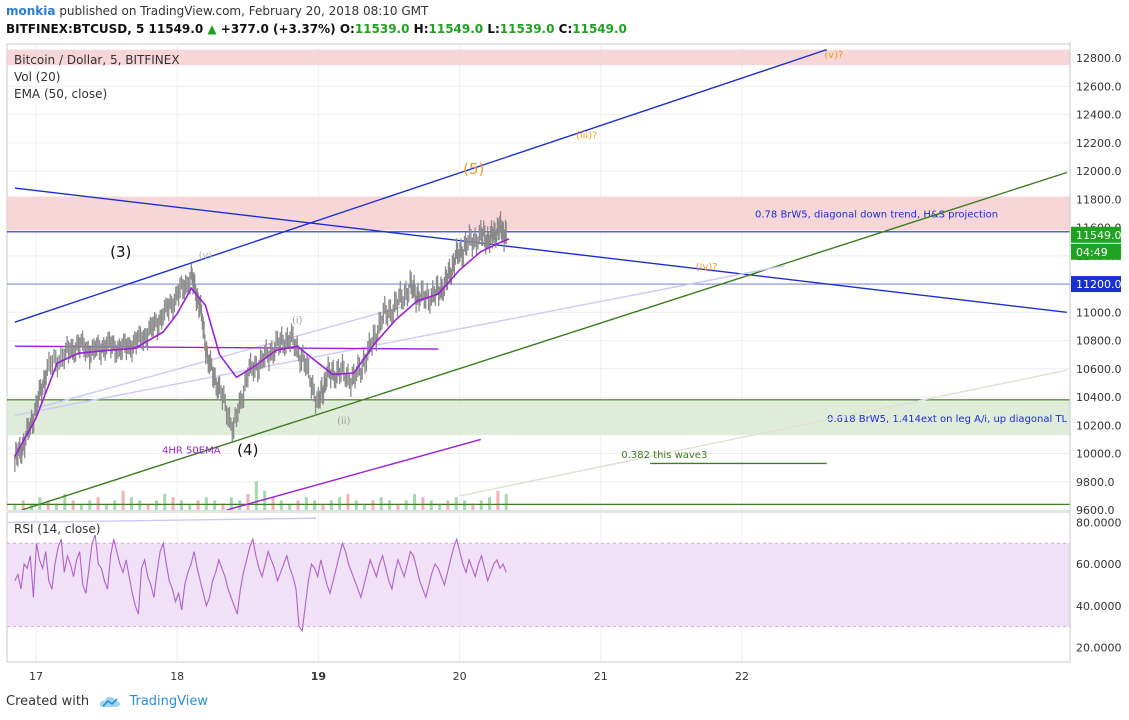  What do you see at coordinates (168, 701) in the screenshot?
I see `tradingview-brand: TradingView` at bounding box center [168, 701].